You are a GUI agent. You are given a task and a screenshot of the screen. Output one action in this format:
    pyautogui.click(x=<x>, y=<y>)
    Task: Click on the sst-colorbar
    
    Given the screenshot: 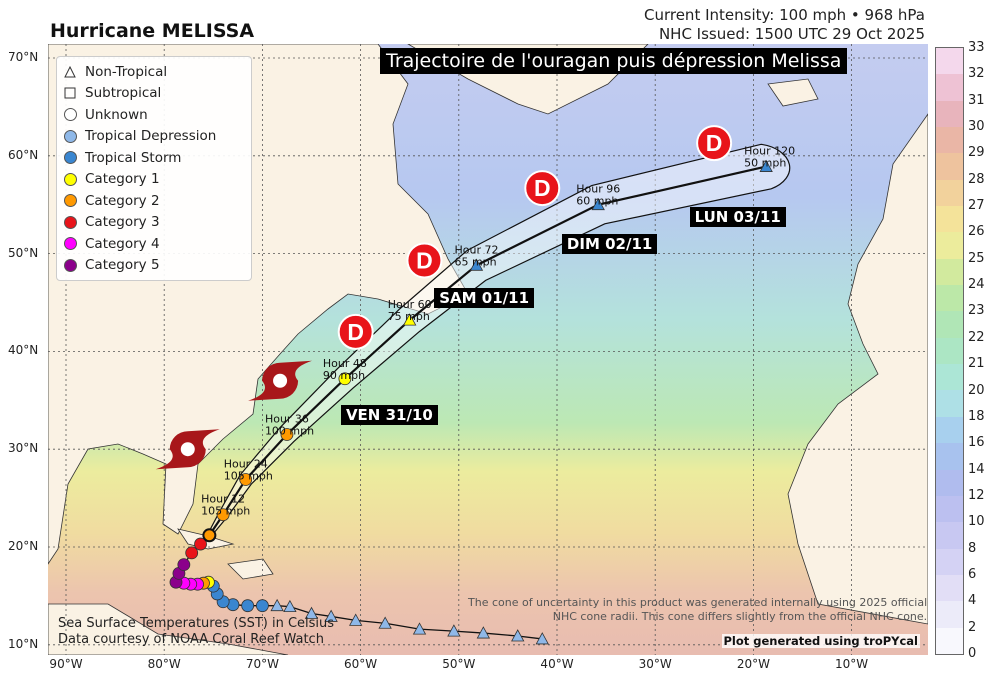 What is the action you would take?
    pyautogui.click(x=949, y=351)
    